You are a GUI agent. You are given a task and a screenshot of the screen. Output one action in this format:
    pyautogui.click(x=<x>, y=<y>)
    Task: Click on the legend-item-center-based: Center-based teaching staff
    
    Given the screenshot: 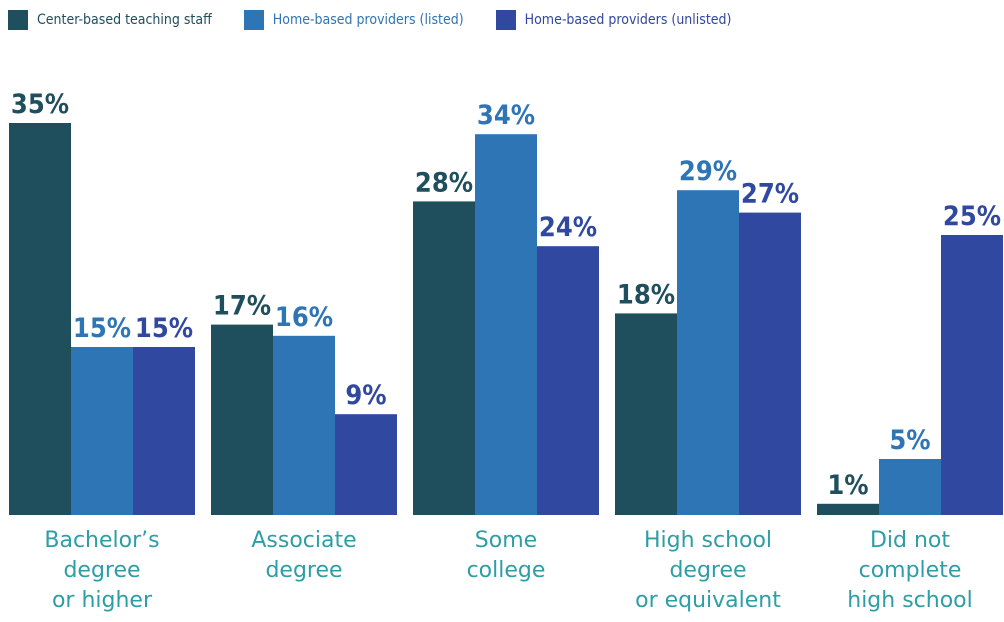 What is the action you would take?
    pyautogui.click(x=110, y=20)
    